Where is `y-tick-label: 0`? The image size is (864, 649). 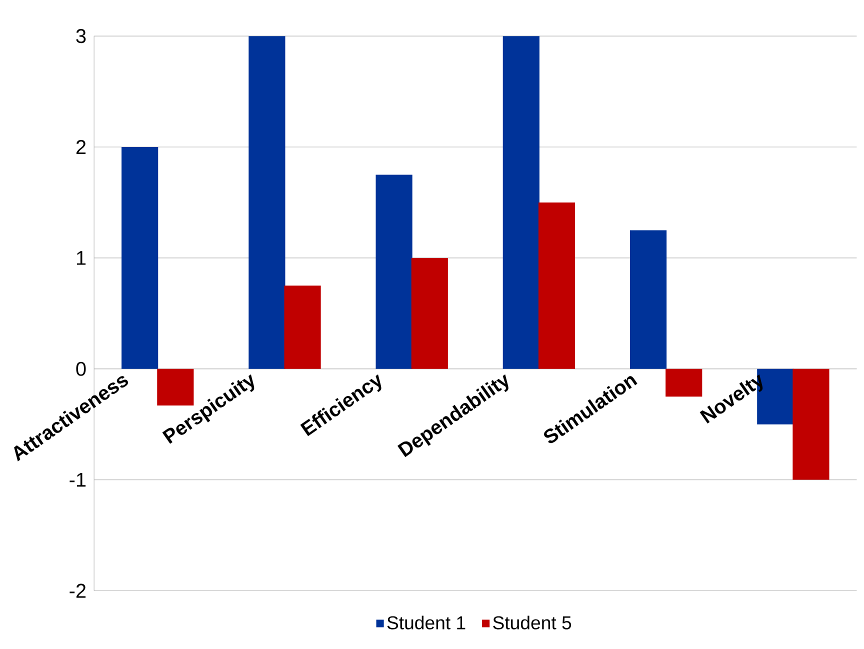 y-tick-label: 0 is located at coordinates (81, 369).